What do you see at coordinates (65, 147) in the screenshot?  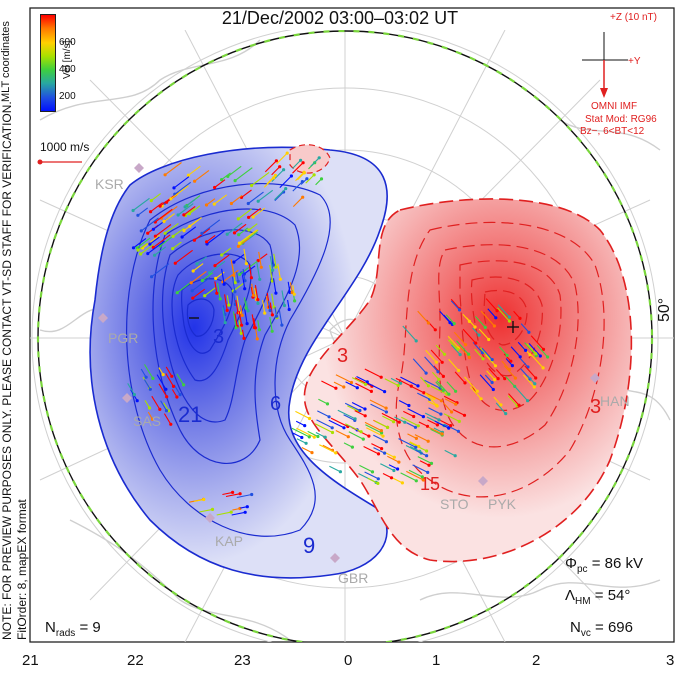 I see `velocity-scale-label: 1000 m/s` at bounding box center [65, 147].